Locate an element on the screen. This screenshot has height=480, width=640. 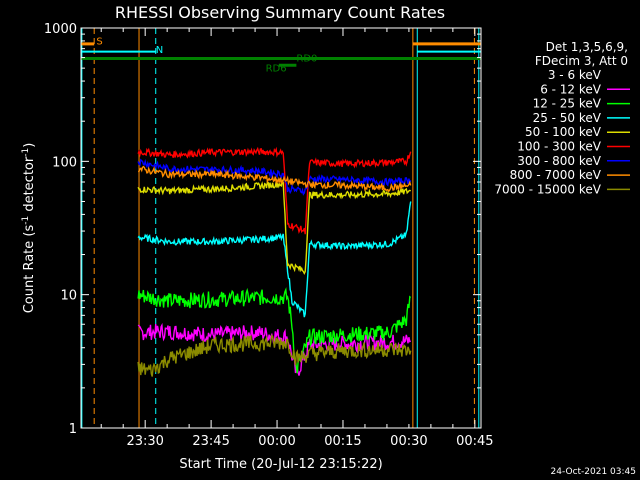
legend-label: 300 - 800 keV is located at coordinates (559, 161).